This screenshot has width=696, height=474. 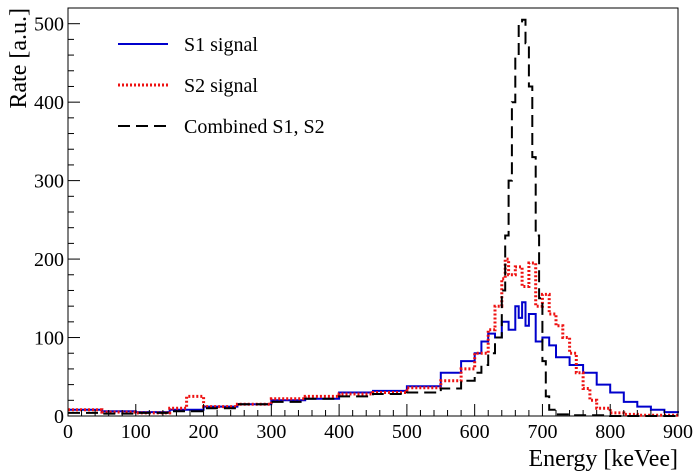 What do you see at coordinates (49, 103) in the screenshot?
I see `y-tick-label: 400` at bounding box center [49, 103].